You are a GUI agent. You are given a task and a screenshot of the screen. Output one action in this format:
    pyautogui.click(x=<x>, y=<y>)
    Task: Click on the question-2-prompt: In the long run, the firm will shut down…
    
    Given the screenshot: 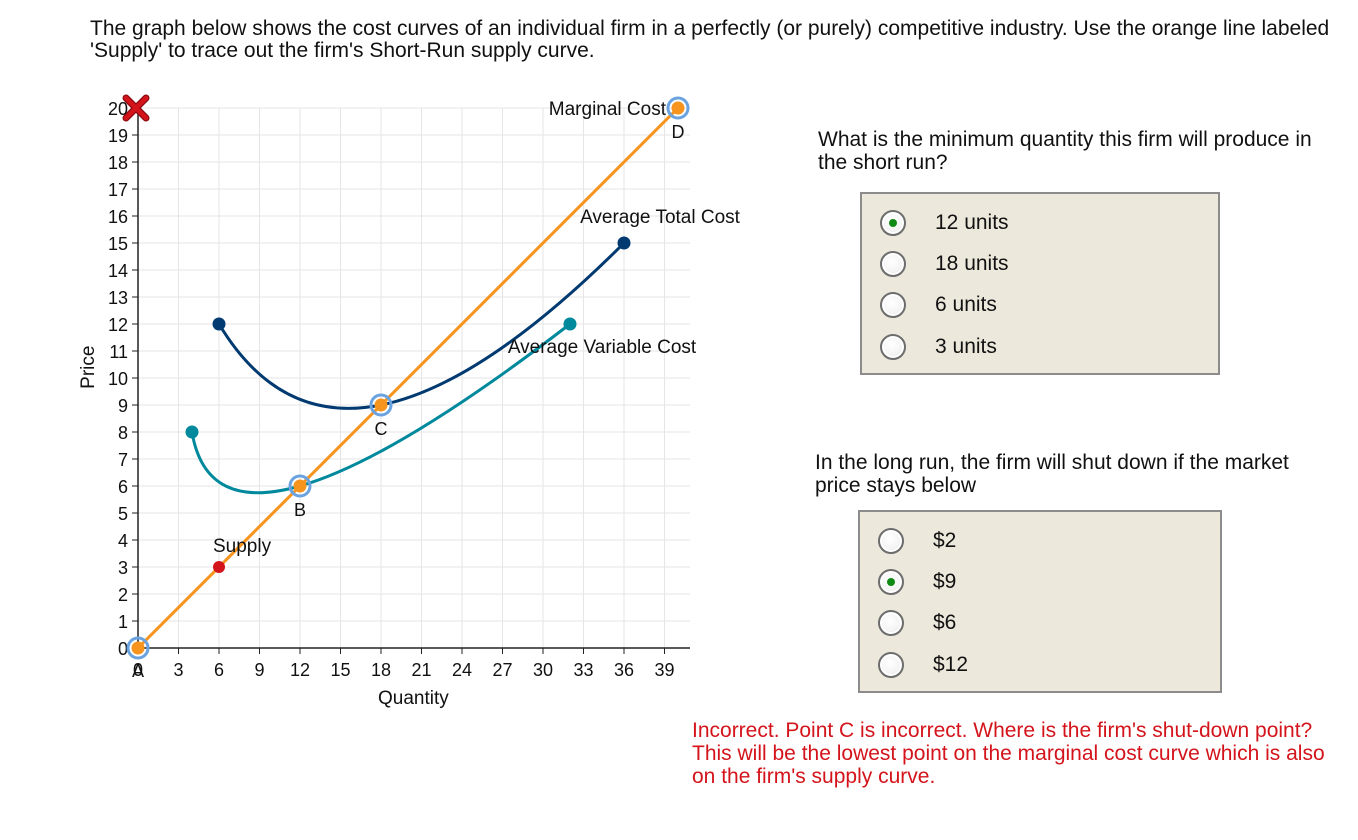 What is the action you would take?
    pyautogui.click(x=1052, y=474)
    